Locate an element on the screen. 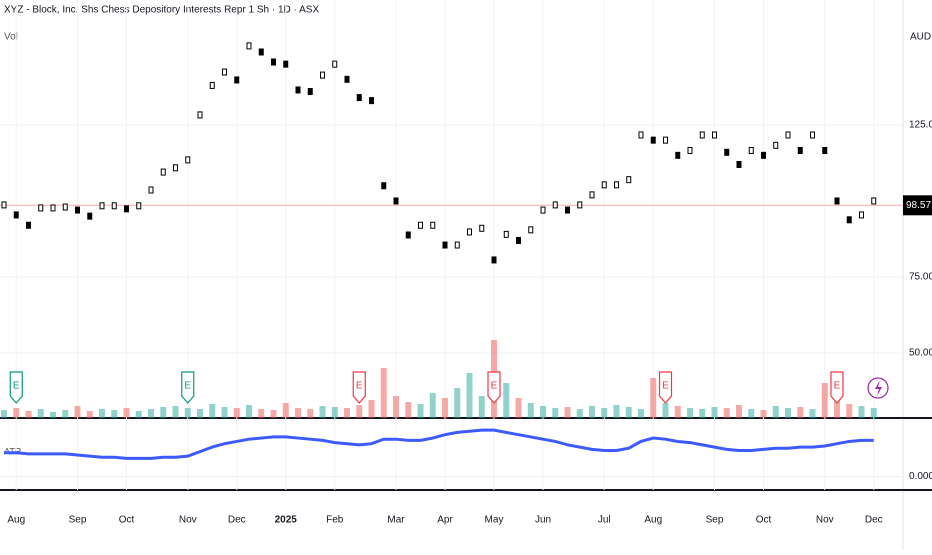 This screenshot has width=932, height=555. y-tick-label: 125.00 is located at coordinates (920, 125).